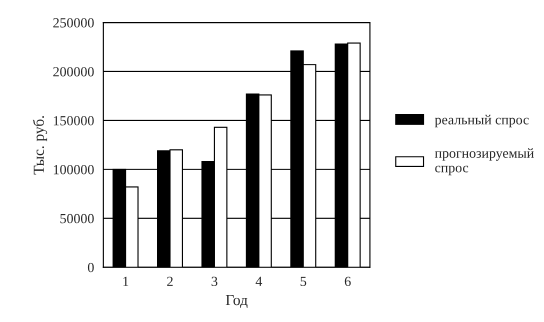 This screenshot has width=544, height=322. Describe the element at coordinates (347, 281) in the screenshot. I see `x-tick-label: 6` at that location.